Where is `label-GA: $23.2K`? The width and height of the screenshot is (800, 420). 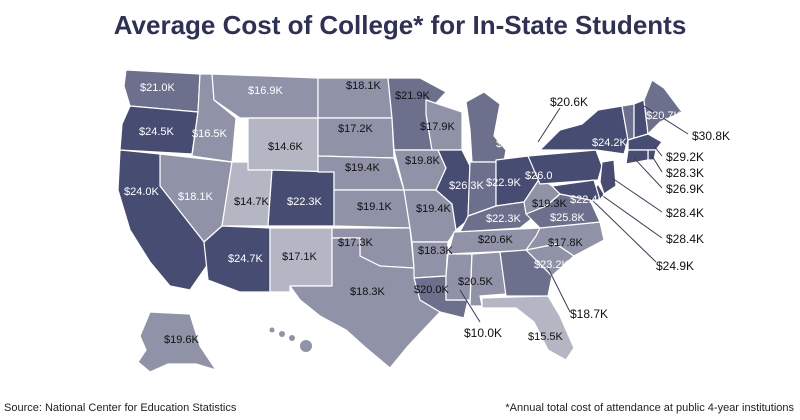 label-GA: $23.2K is located at coordinates (552, 265).